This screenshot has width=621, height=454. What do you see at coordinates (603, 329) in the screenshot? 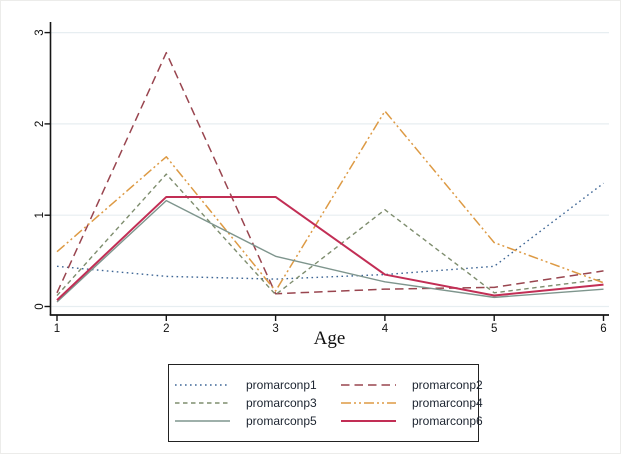
I see `x-tick-label: 6` at bounding box center [603, 329].